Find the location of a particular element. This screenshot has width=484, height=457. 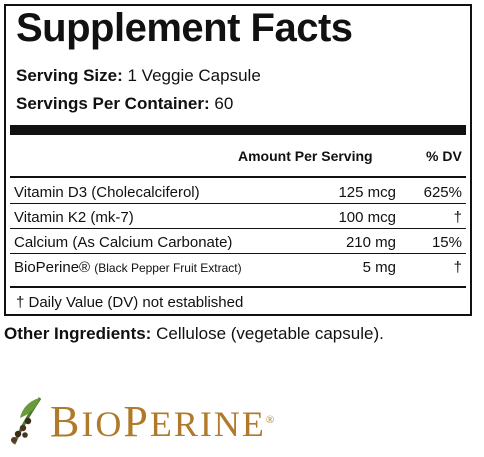

nutrient-amount: 125 mcg is located at coordinates (367, 192).